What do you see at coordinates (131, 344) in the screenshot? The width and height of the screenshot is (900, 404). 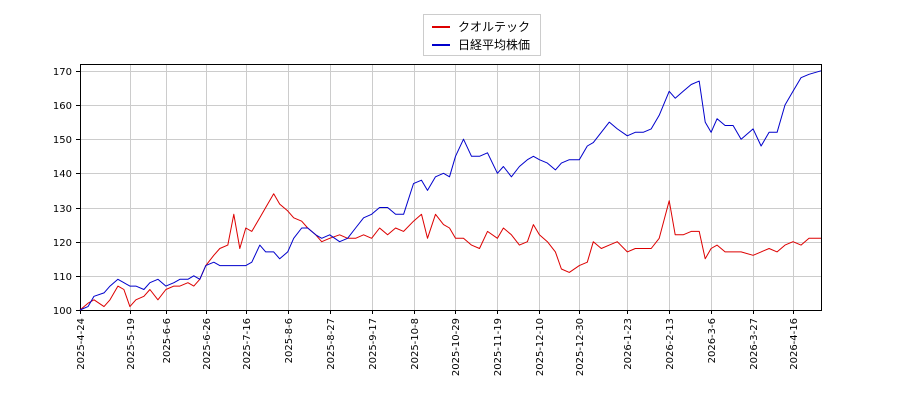 I see `x-tick-label: 2025-5-19` at bounding box center [131, 344].